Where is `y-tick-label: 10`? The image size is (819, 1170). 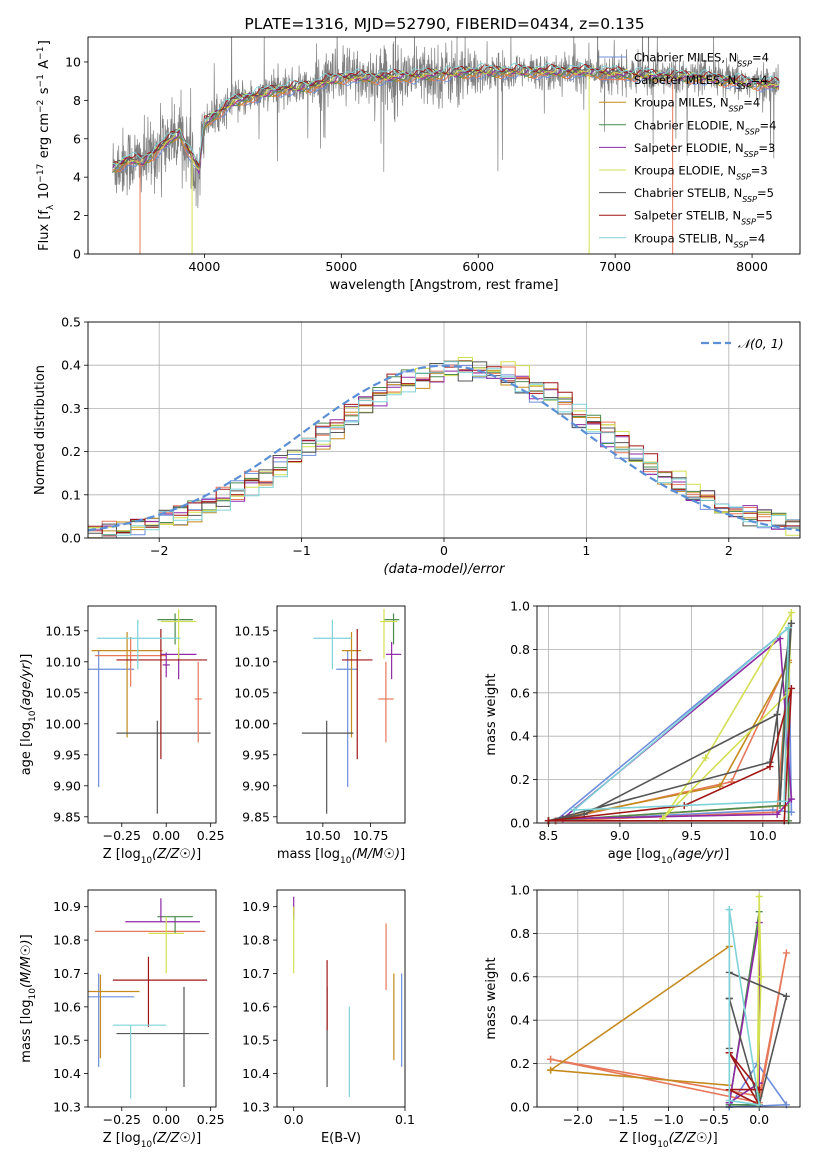 y-tick-label: 10 is located at coordinates (73, 61).